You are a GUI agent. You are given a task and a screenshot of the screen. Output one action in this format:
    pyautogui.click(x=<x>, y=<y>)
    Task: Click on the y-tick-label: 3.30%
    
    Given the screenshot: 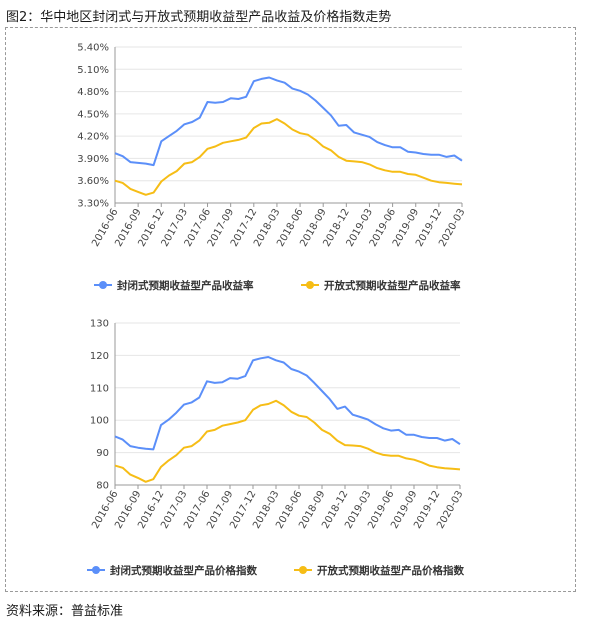 What is the action you would take?
    pyautogui.click(x=93, y=204)
    